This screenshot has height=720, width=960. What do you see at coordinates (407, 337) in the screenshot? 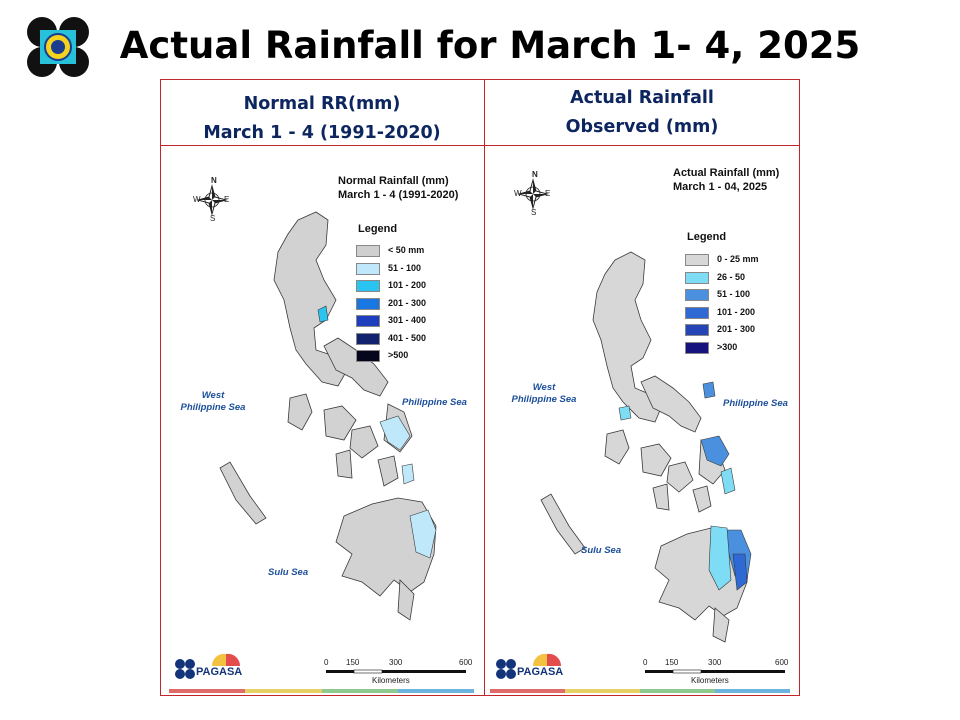
I see `legend-label: 401 - 500` at bounding box center [407, 337].